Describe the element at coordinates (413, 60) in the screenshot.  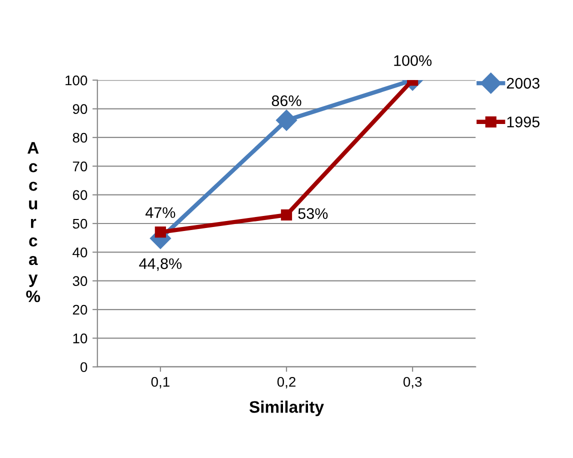
I see `data-label: 100%` at that location.